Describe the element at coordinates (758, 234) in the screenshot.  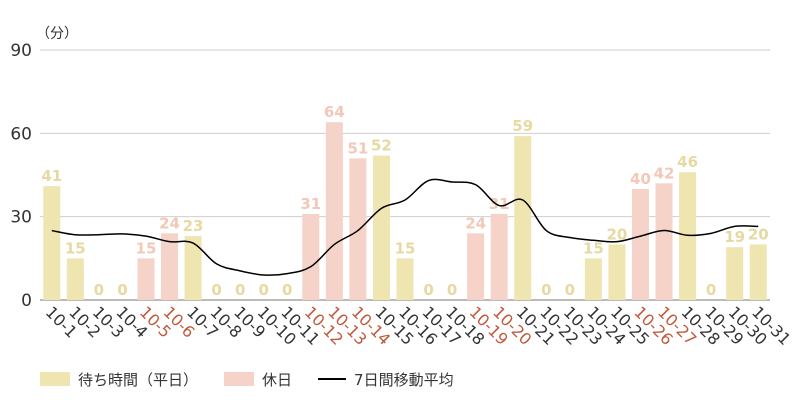
I see `bar-value-label-10-31: 20` at that location.